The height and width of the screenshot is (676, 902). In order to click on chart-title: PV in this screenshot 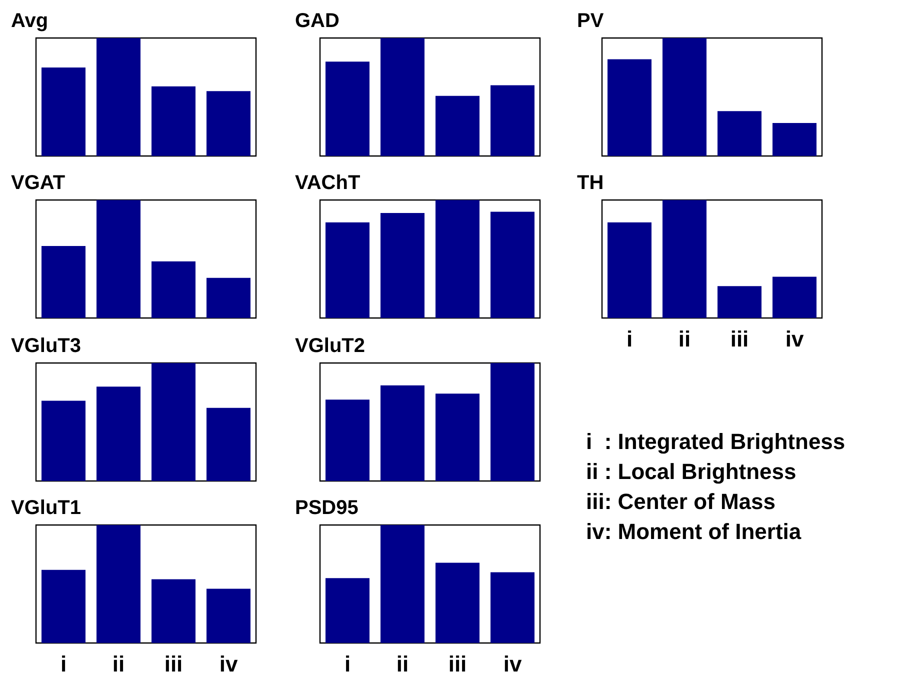, I will do `click(590, 21)`.